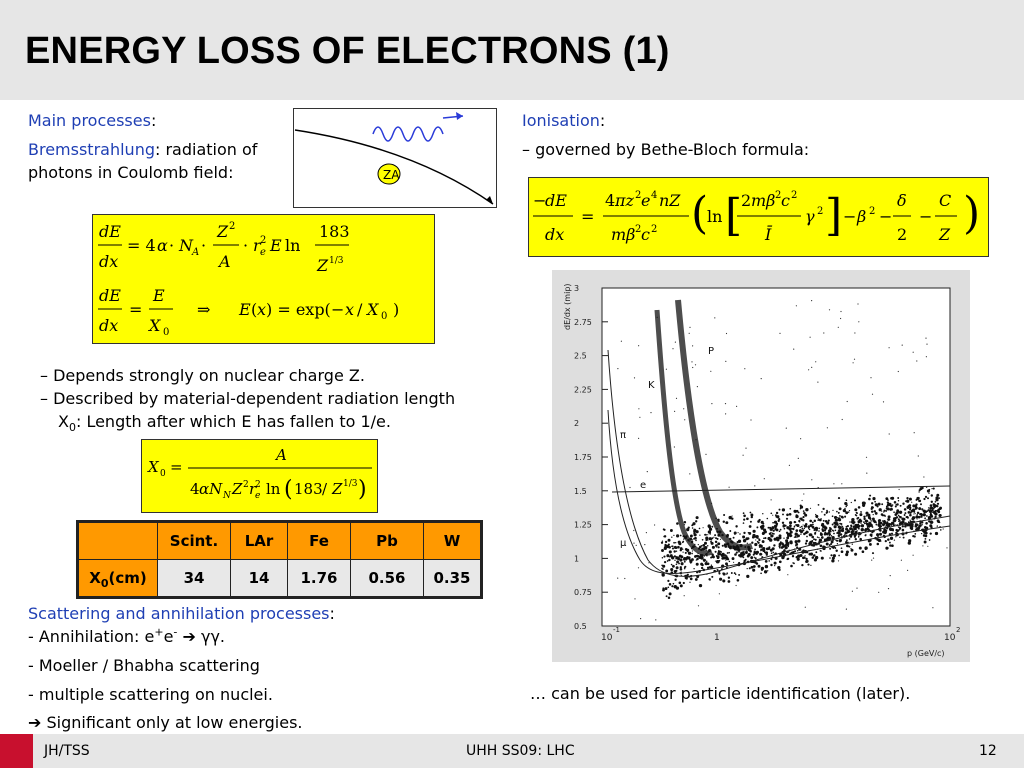 This screenshot has width=1024, height=768. What do you see at coordinates (165, 722) in the screenshot?
I see `significant-line: ➔ Significant only at low energies.` at bounding box center [165, 722].